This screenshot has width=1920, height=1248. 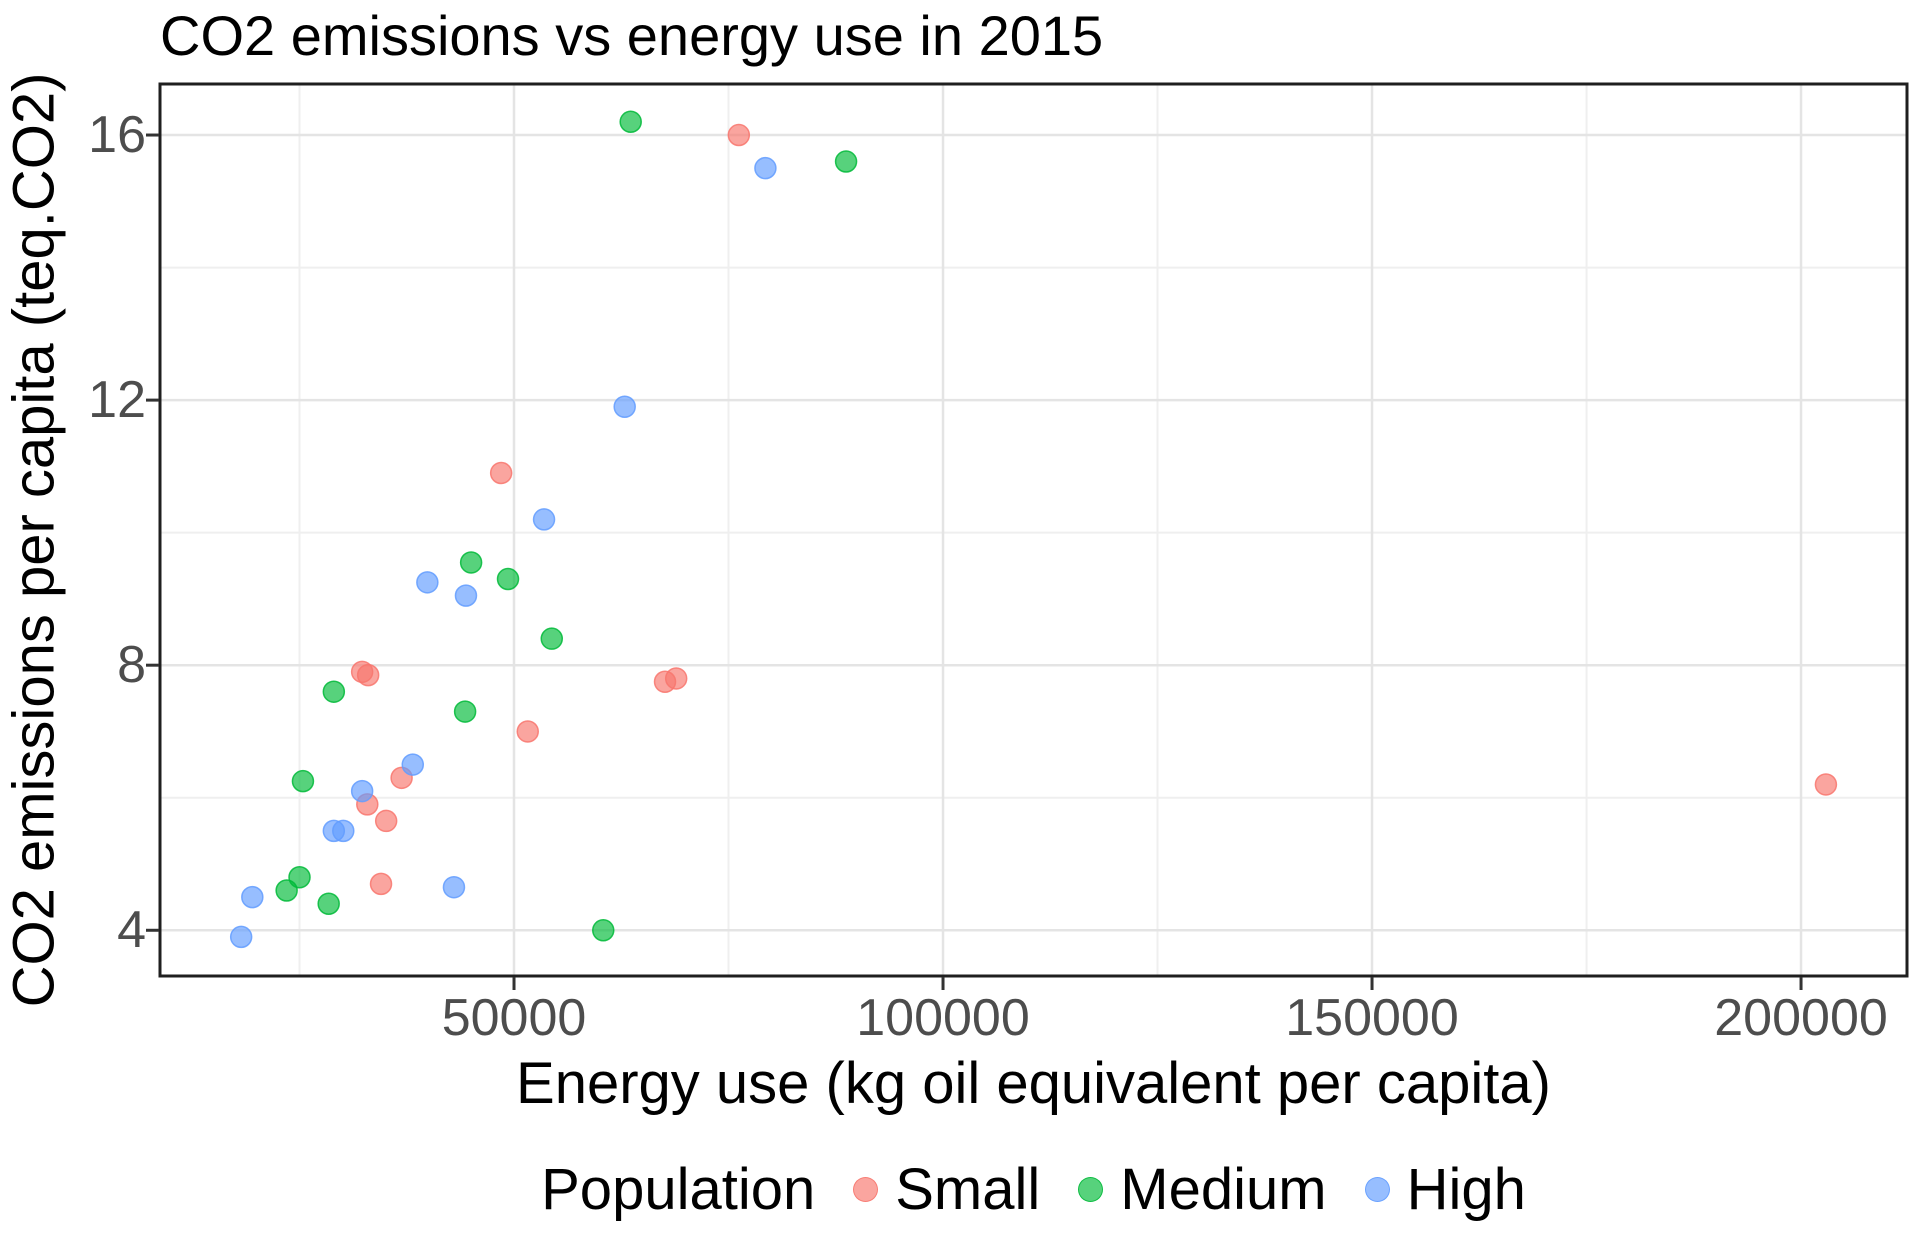 What do you see at coordinates (131, 930) in the screenshot?
I see `y-tick-label: 4` at bounding box center [131, 930].